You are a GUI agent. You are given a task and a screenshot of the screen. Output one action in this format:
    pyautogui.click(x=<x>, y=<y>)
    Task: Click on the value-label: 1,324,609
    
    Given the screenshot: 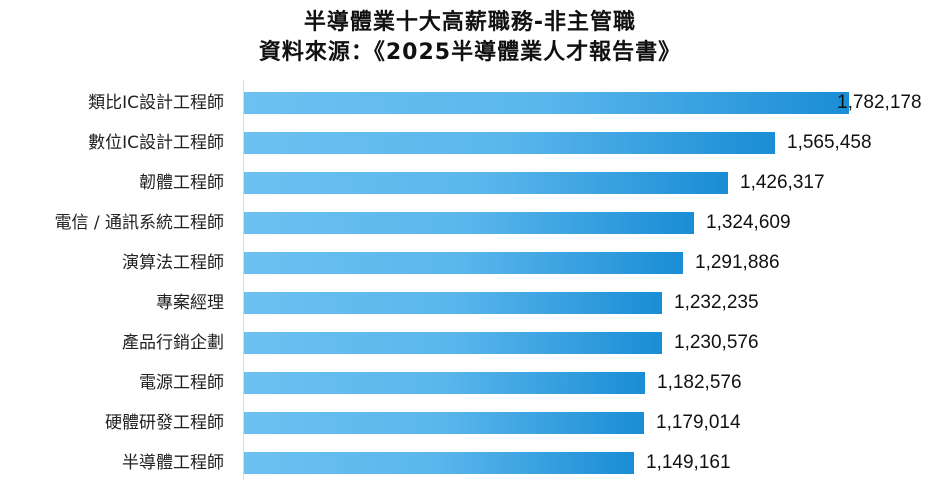 What is the action you would take?
    pyautogui.click(x=748, y=222)
    